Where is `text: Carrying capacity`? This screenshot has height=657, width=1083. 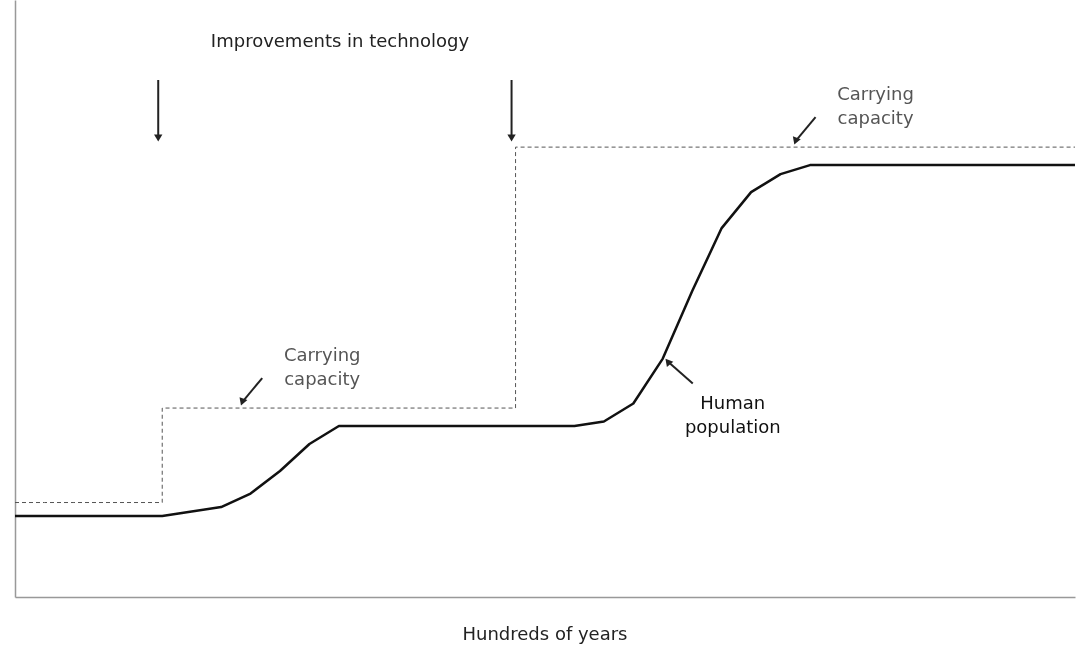 text: Carrying capacity is located at coordinates (875, 106).